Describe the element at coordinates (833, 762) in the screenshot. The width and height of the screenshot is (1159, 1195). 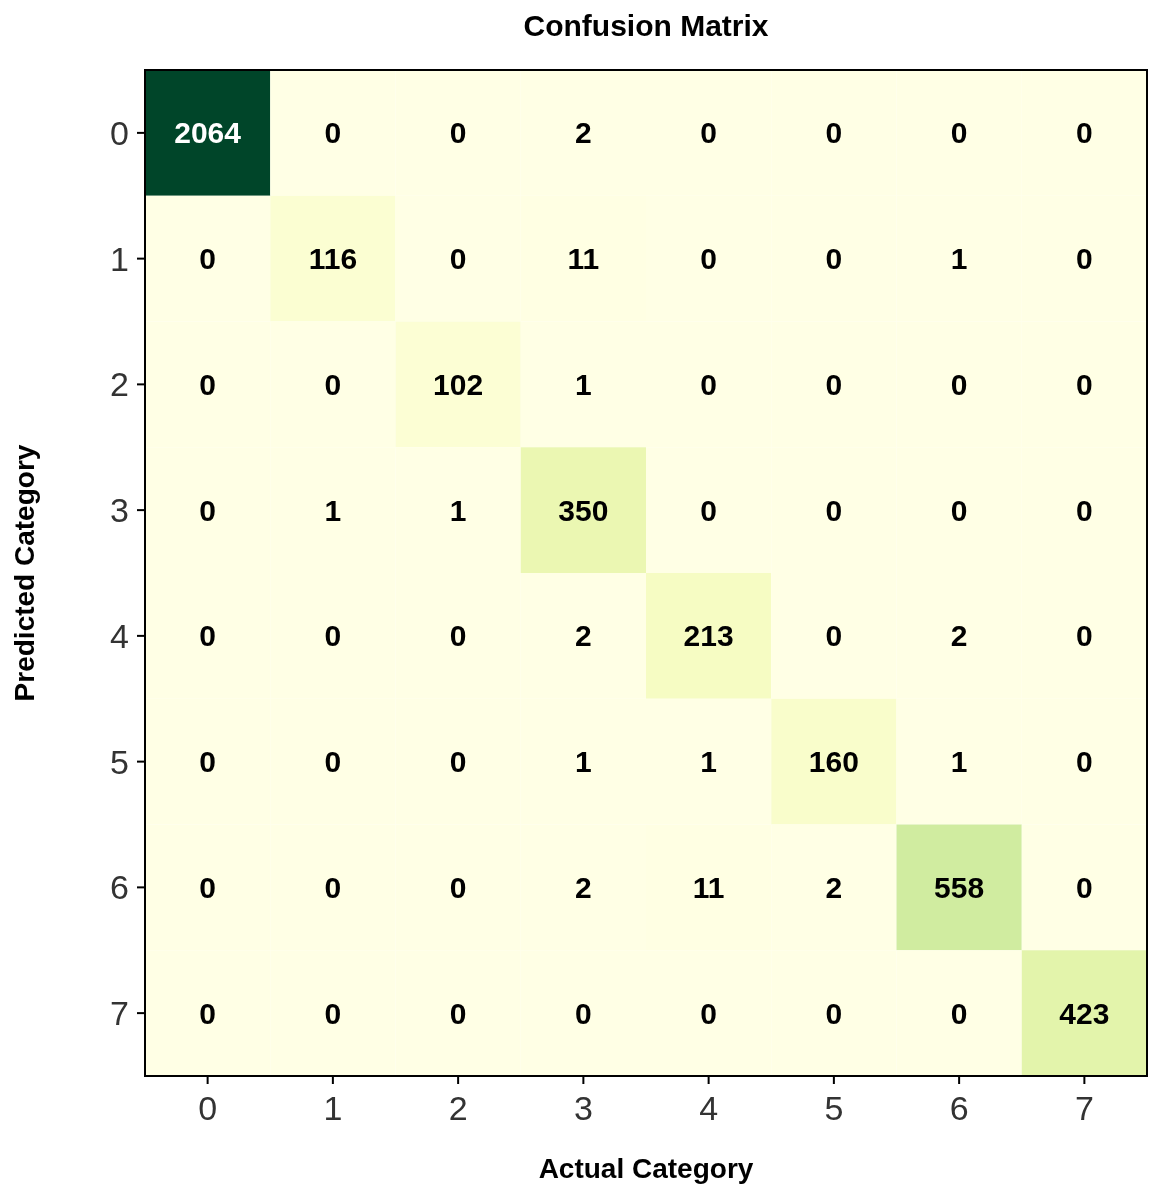
I see `data-label: 160` at that location.